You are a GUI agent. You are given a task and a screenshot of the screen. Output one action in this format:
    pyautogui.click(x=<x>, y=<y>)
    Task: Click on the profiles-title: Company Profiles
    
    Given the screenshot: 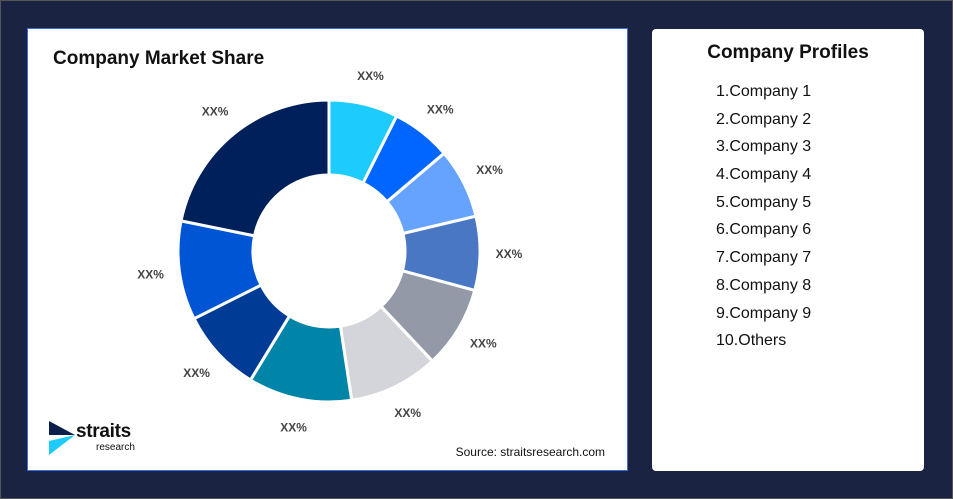 What is the action you would take?
    pyautogui.click(x=788, y=52)
    